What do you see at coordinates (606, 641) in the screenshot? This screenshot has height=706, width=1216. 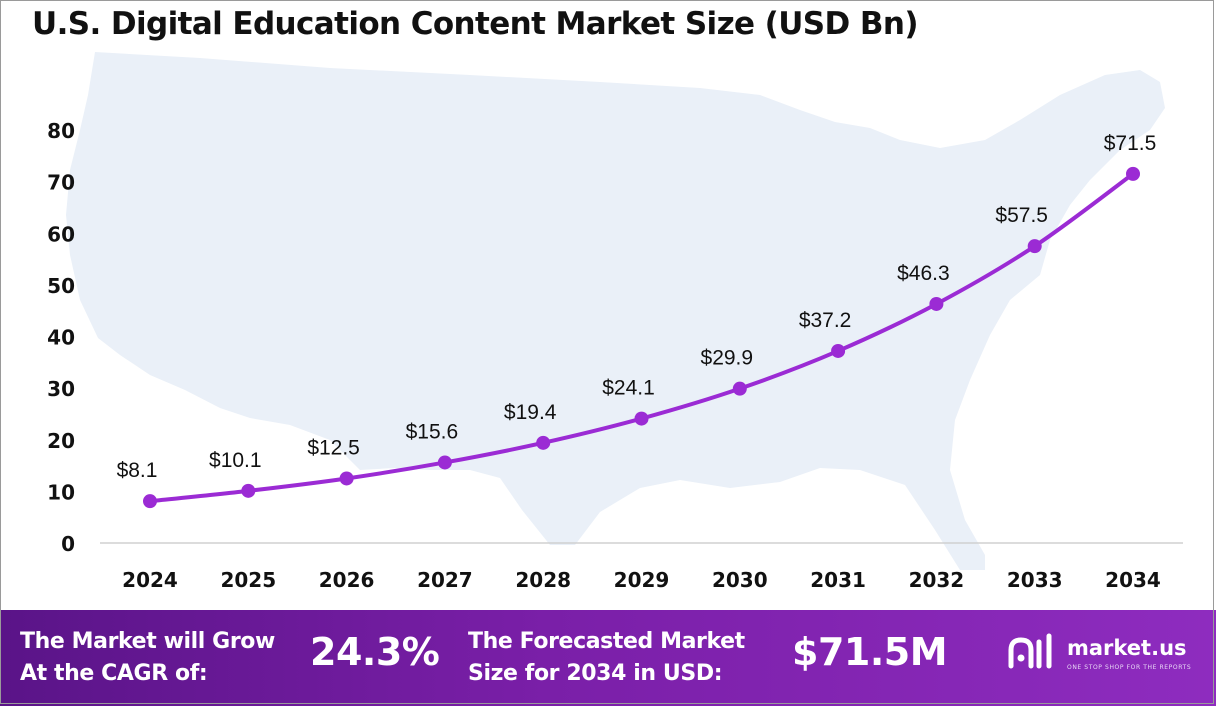 I see `forecast-caption-line1: The Forecasted Market` at bounding box center [606, 641].